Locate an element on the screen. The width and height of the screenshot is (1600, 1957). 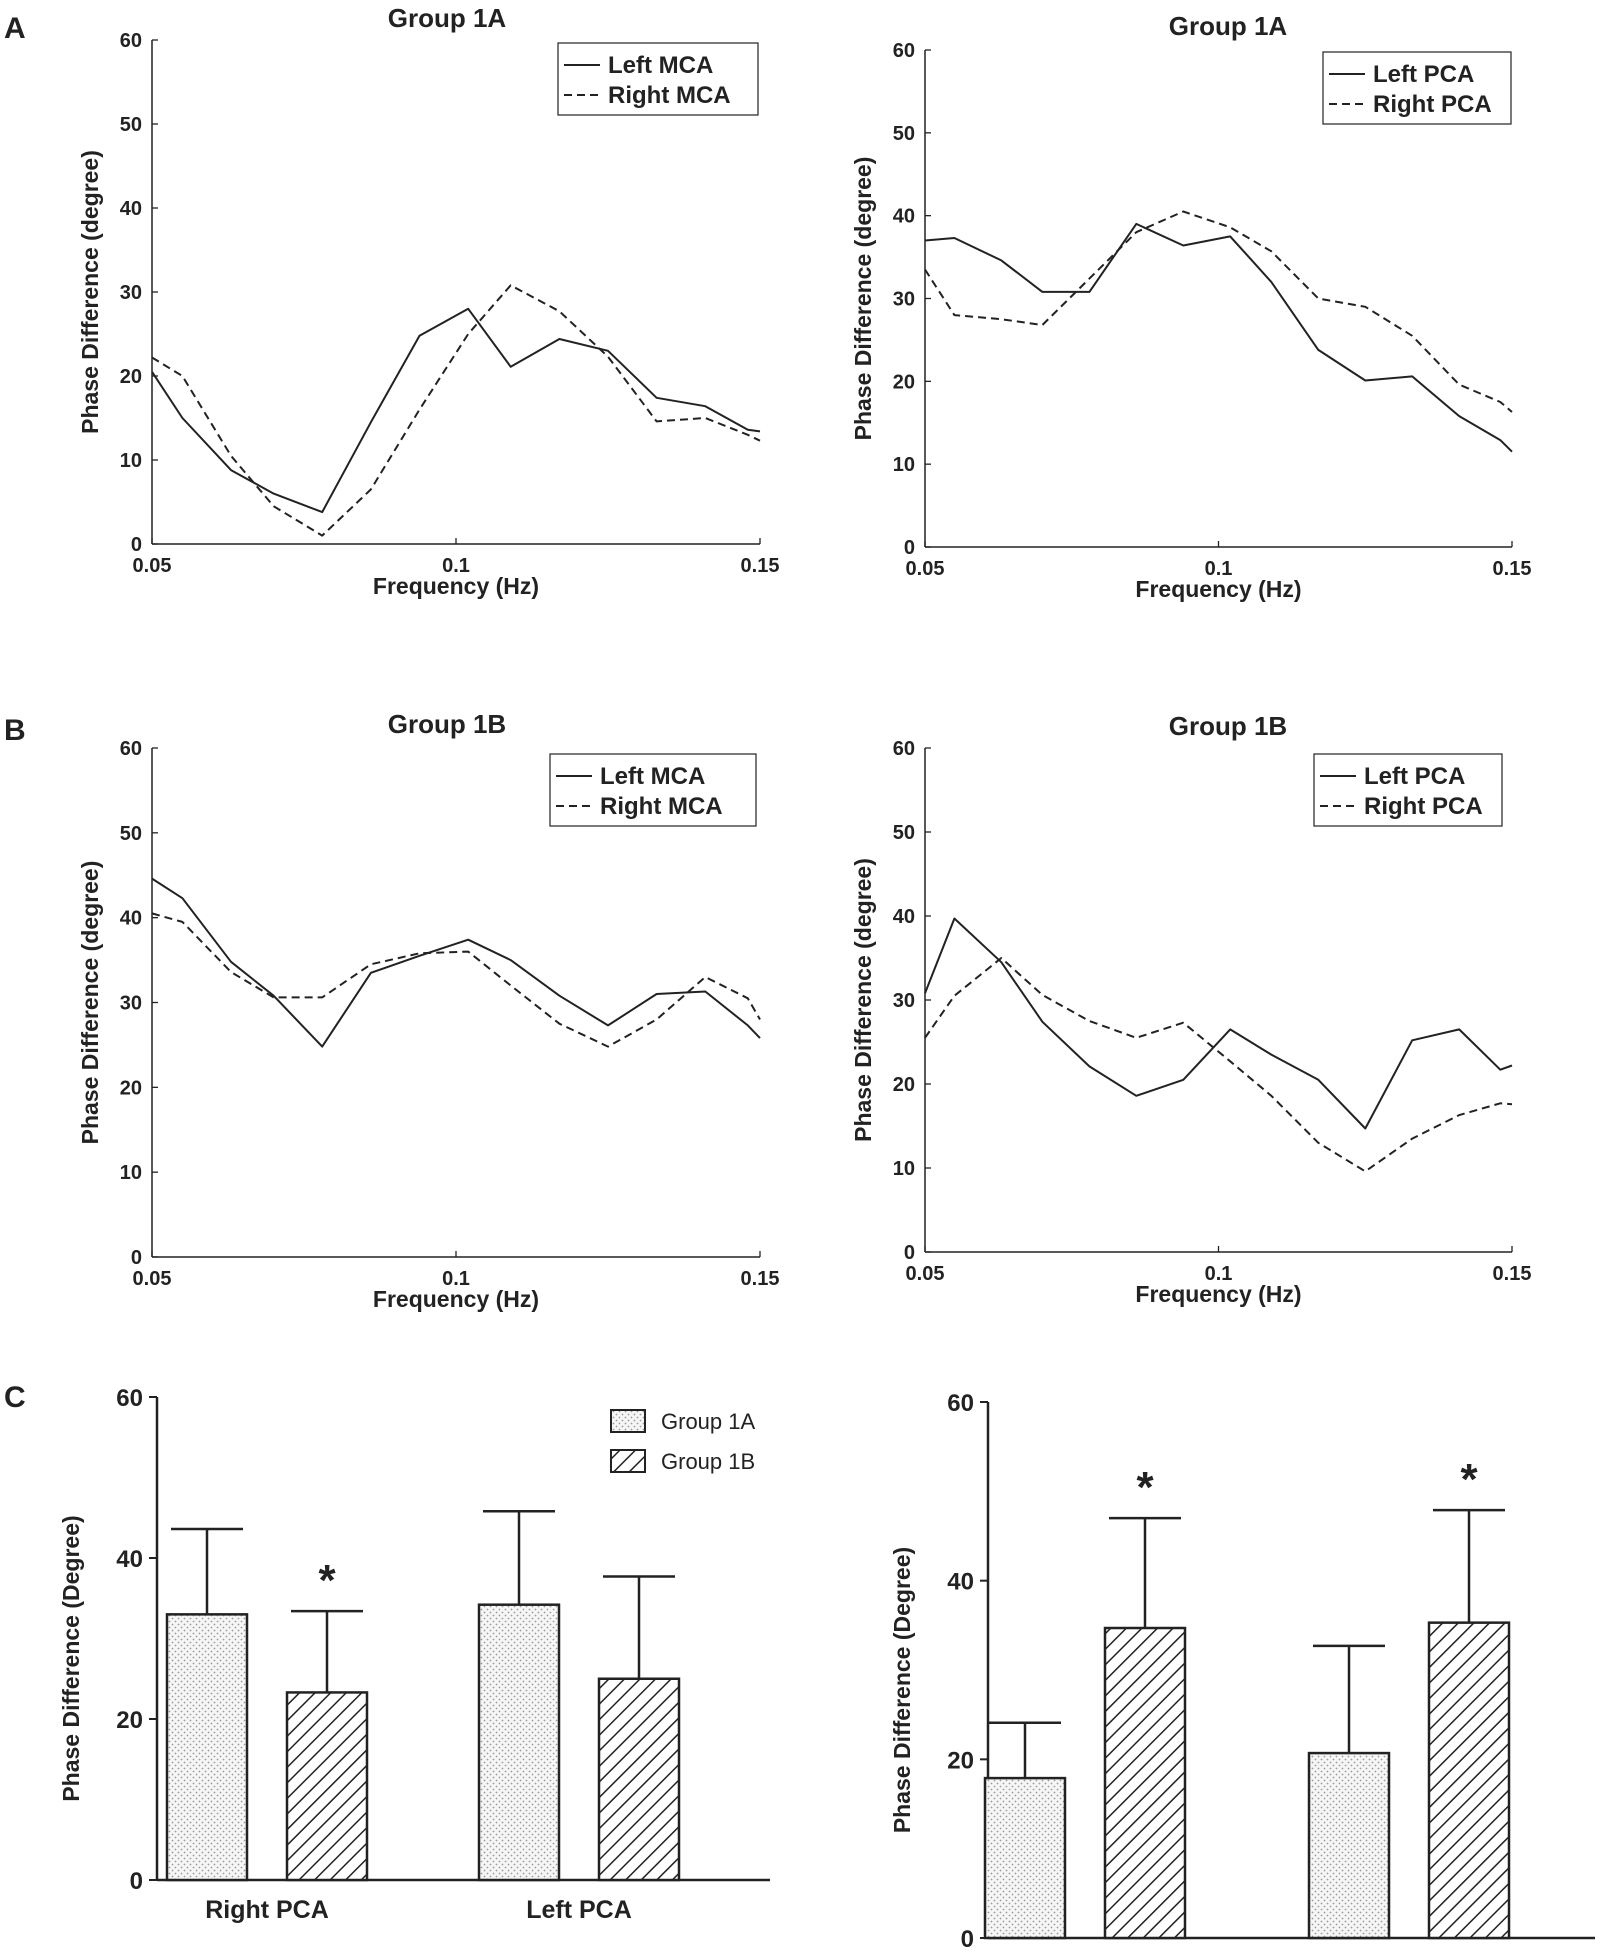
legend-label: Group 1A is located at coordinates (708, 1421).